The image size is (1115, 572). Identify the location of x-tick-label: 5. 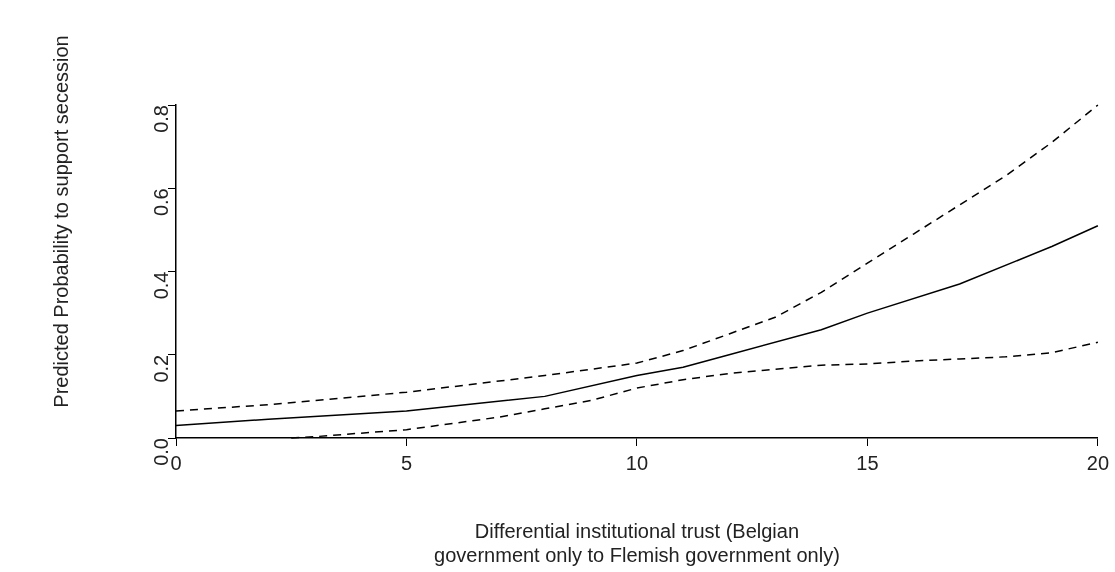
(406, 462).